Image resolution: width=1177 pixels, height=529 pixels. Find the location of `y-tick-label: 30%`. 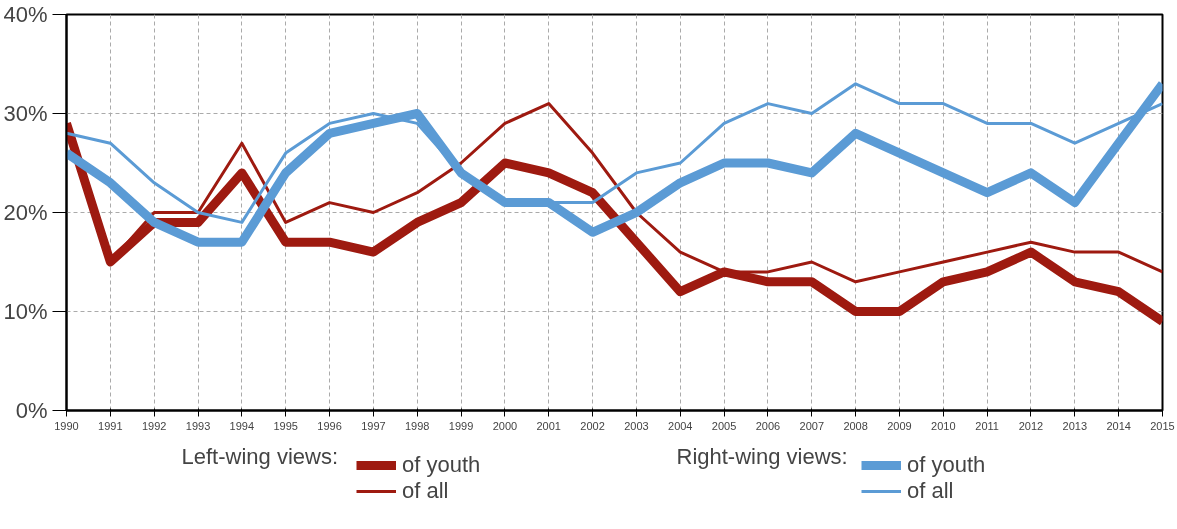

y-tick-label: 30% is located at coordinates (25, 113).